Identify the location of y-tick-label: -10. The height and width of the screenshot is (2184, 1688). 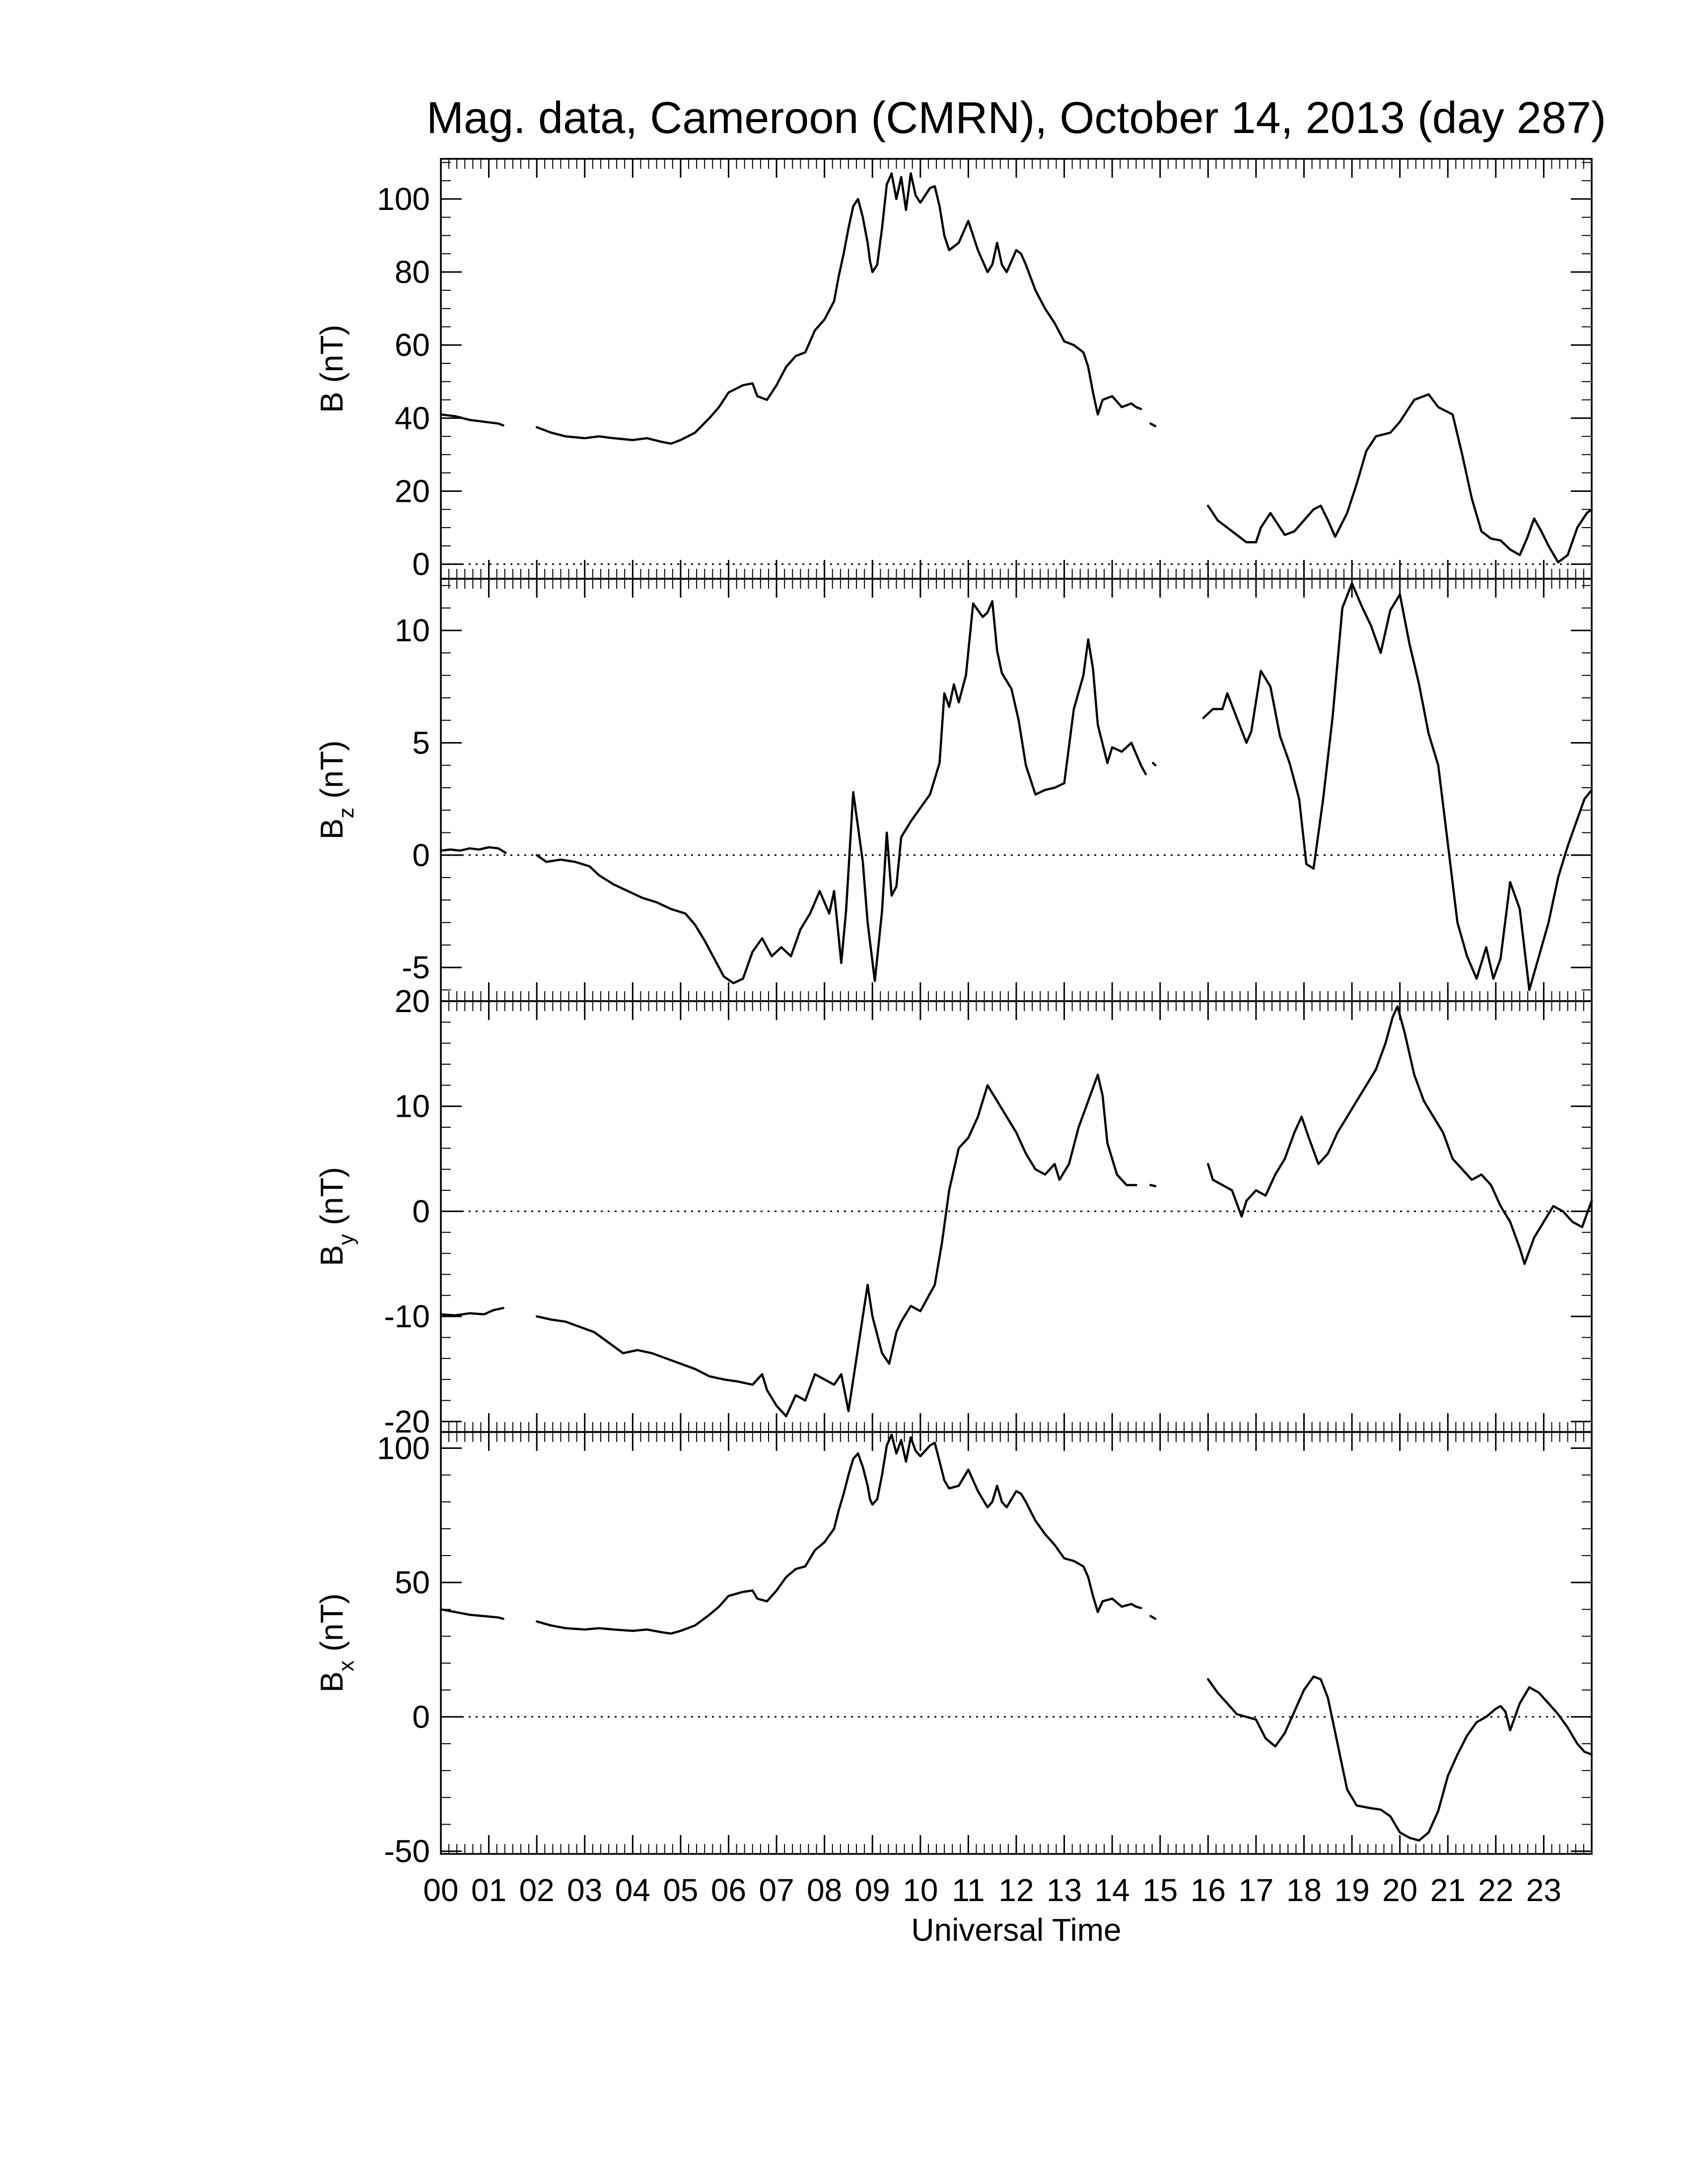
(407, 1316).